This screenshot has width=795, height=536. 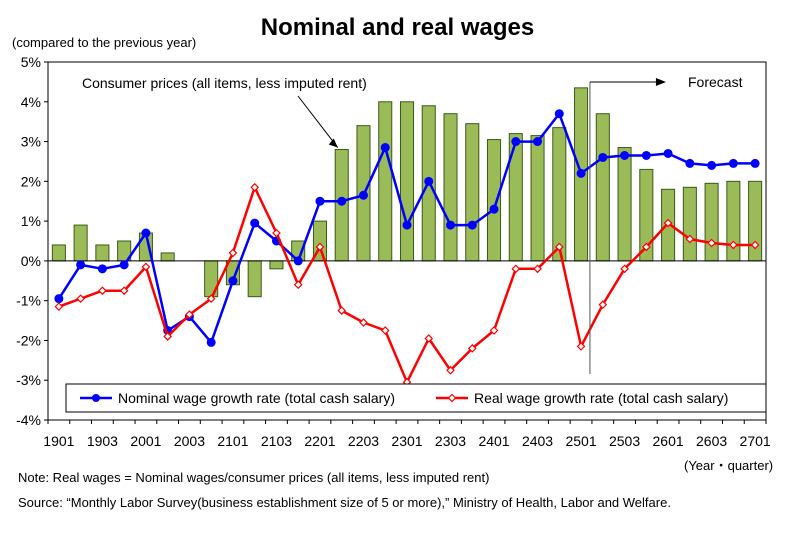 I want to click on x-tick-label: 2301, so click(x=406, y=441).